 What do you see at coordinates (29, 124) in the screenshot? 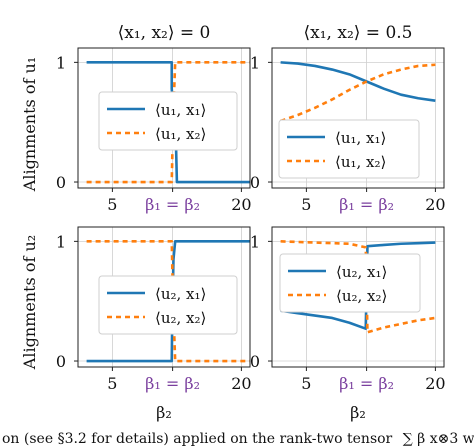
I see `row-ylabel-top: Alignments of u₁` at bounding box center [29, 124].